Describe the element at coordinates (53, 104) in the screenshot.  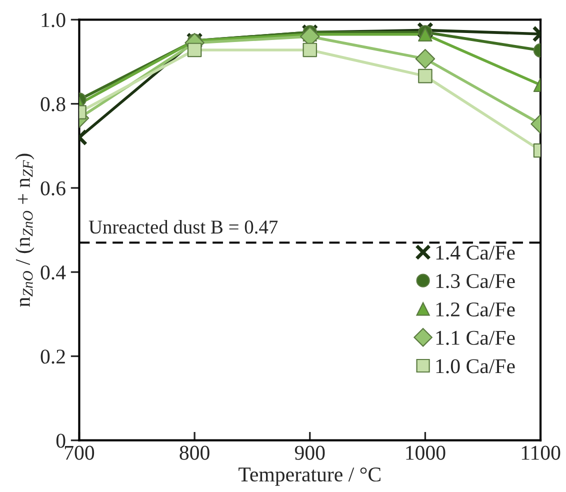
I see `y-tick-label: 0.8` at that location.